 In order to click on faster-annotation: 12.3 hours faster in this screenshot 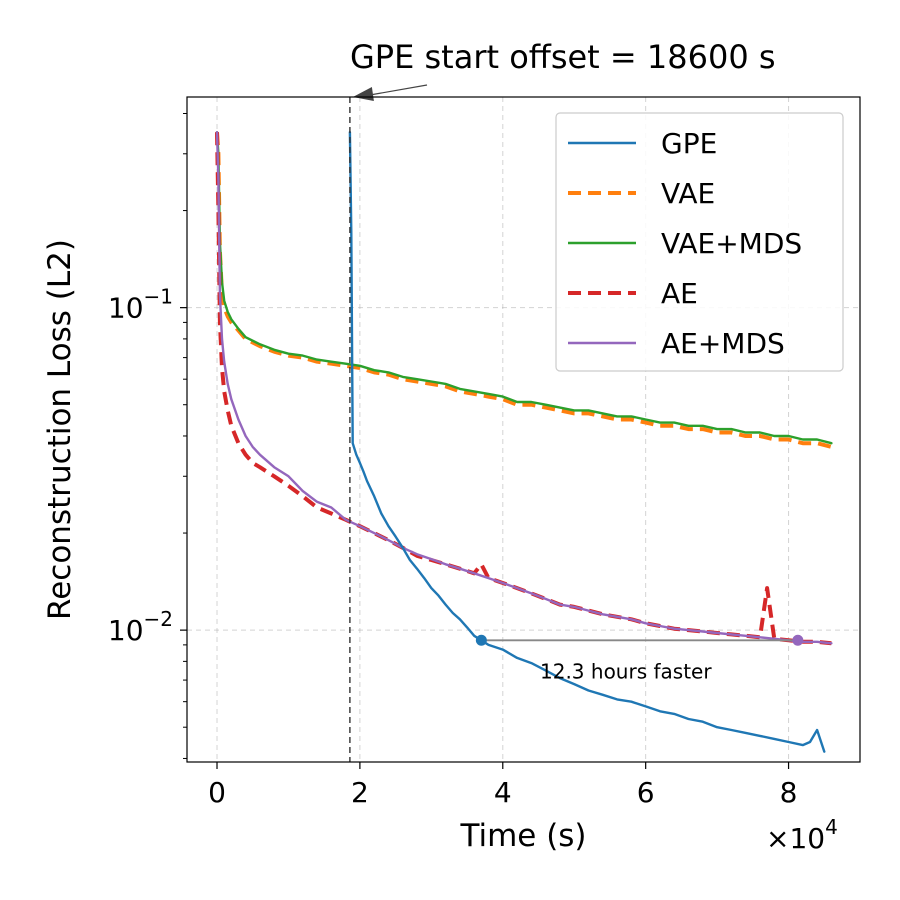, I will do `click(626, 671)`.